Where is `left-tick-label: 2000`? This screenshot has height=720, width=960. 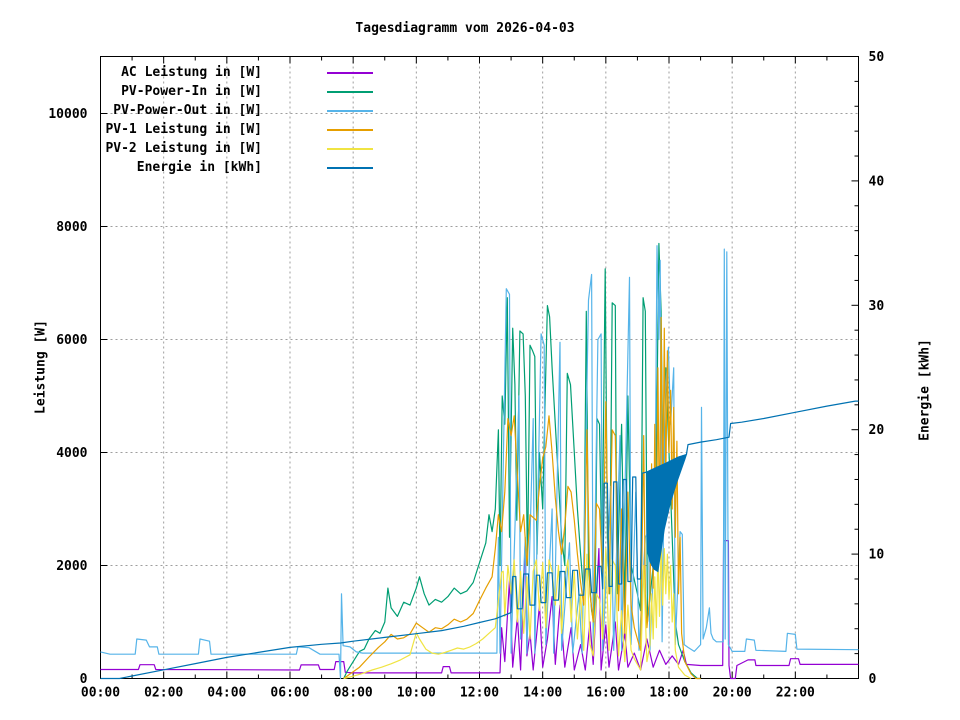
left-tick-label: 2000 is located at coordinates (71, 566).